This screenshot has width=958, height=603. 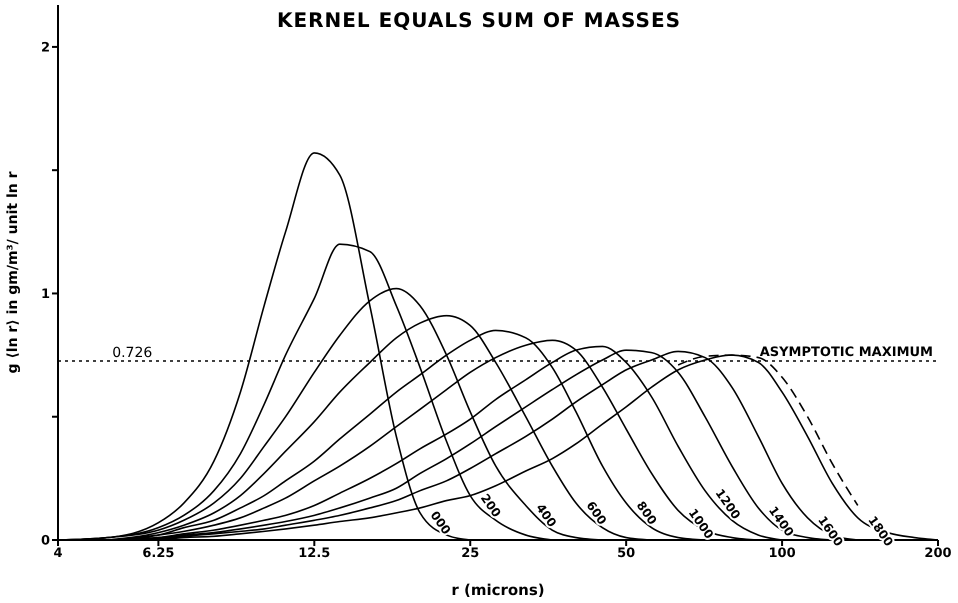 What do you see at coordinates (45, 48) in the screenshot?
I see `y-tick-label: 2` at bounding box center [45, 48].